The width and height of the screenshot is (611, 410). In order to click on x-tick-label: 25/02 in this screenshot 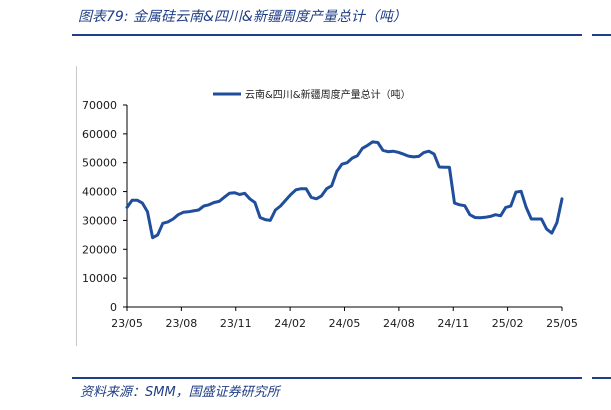, I will do `click(508, 323)`.